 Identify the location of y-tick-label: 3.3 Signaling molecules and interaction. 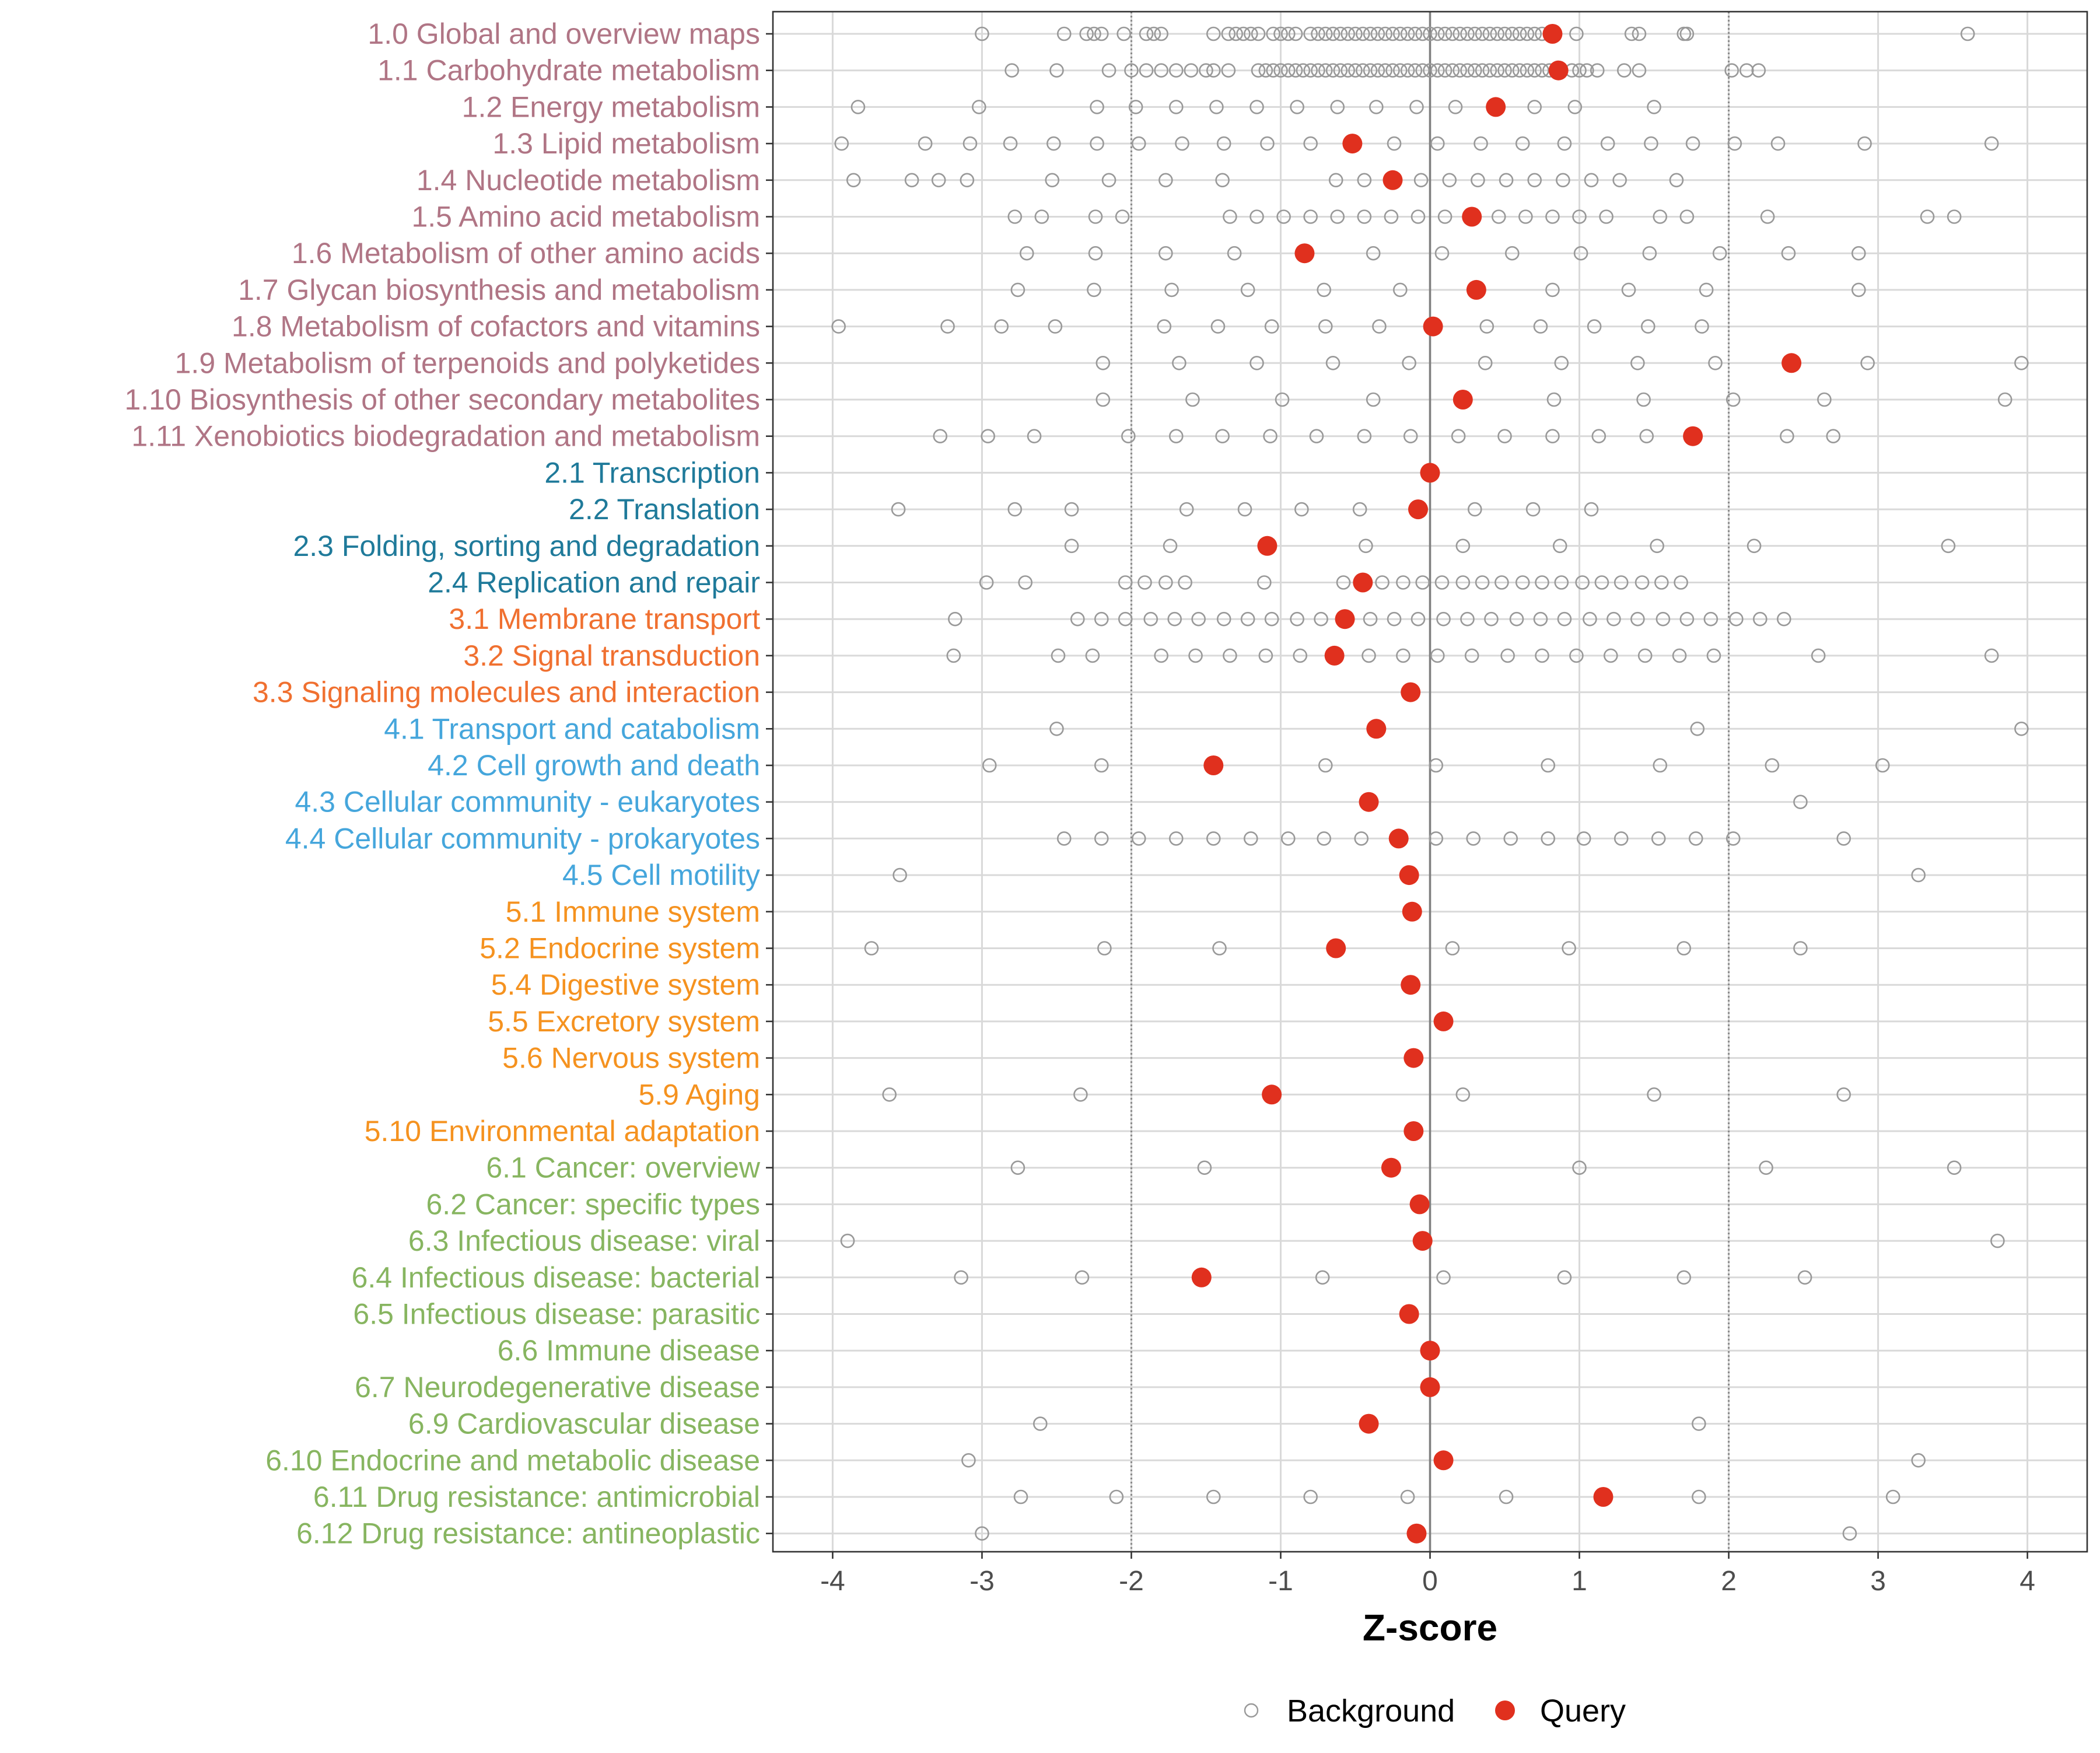
(506, 692).